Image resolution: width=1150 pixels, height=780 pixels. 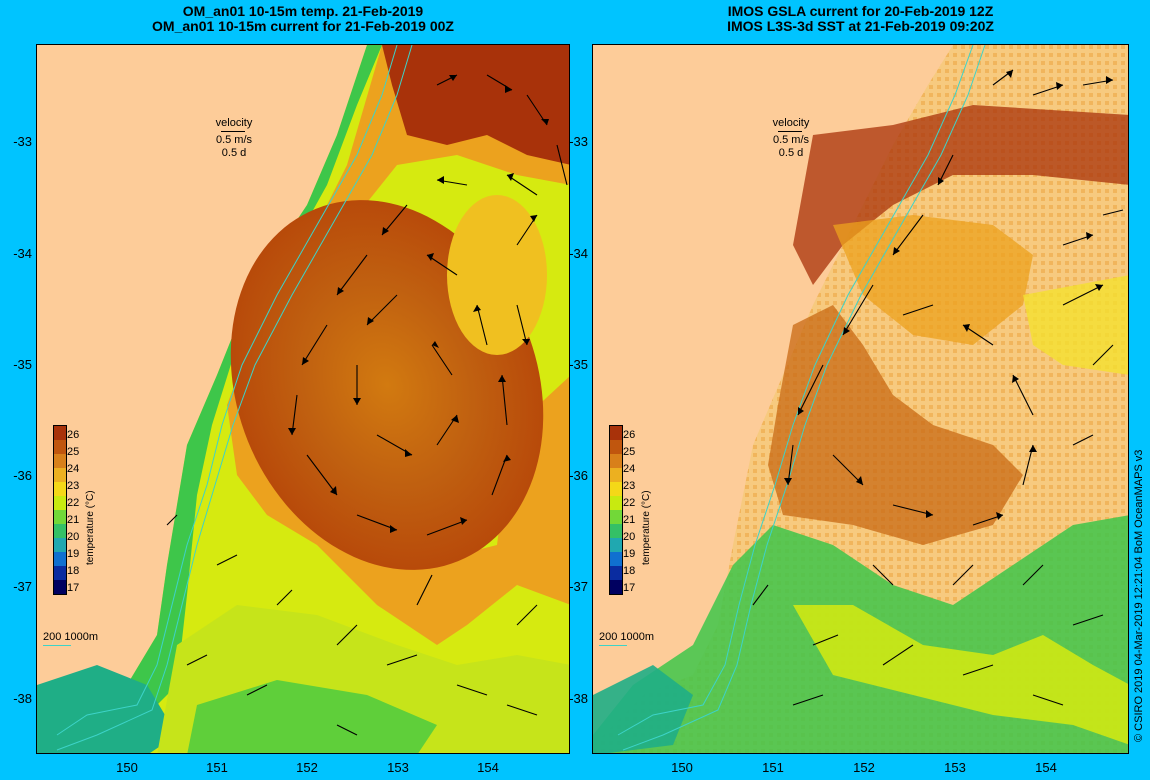 I want to click on sst-yellow-east, so click(x=1075, y=325).